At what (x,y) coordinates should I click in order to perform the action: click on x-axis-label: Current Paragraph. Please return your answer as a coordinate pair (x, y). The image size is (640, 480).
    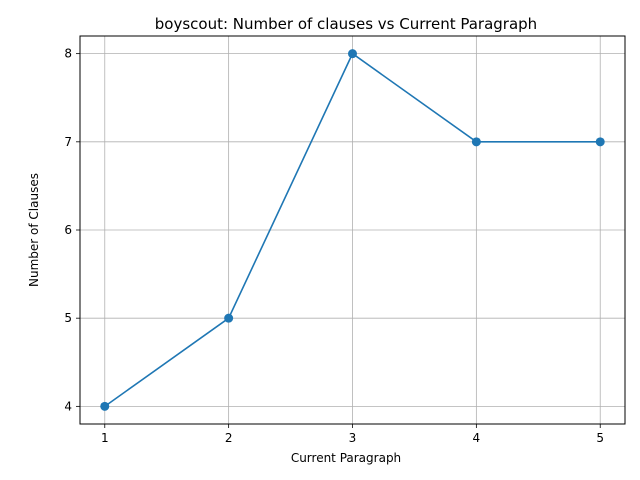
    Looking at the image, I should click on (346, 458).